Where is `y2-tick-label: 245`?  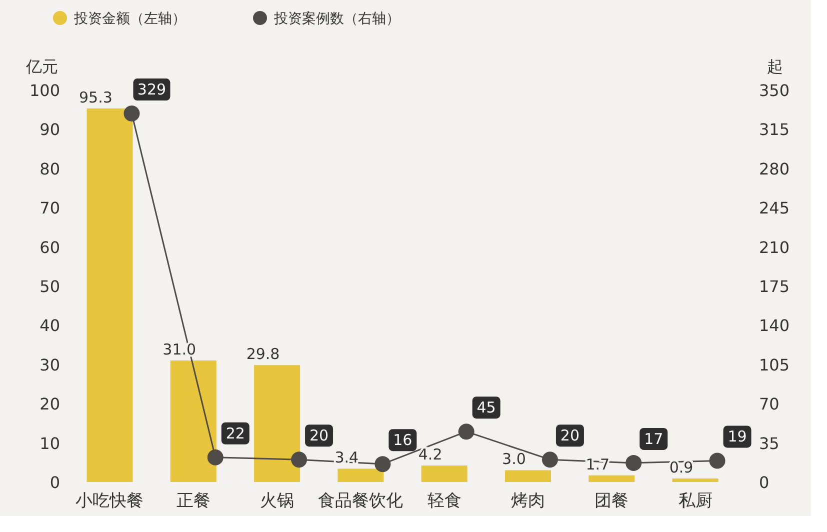 y2-tick-label: 245 is located at coordinates (774, 208).